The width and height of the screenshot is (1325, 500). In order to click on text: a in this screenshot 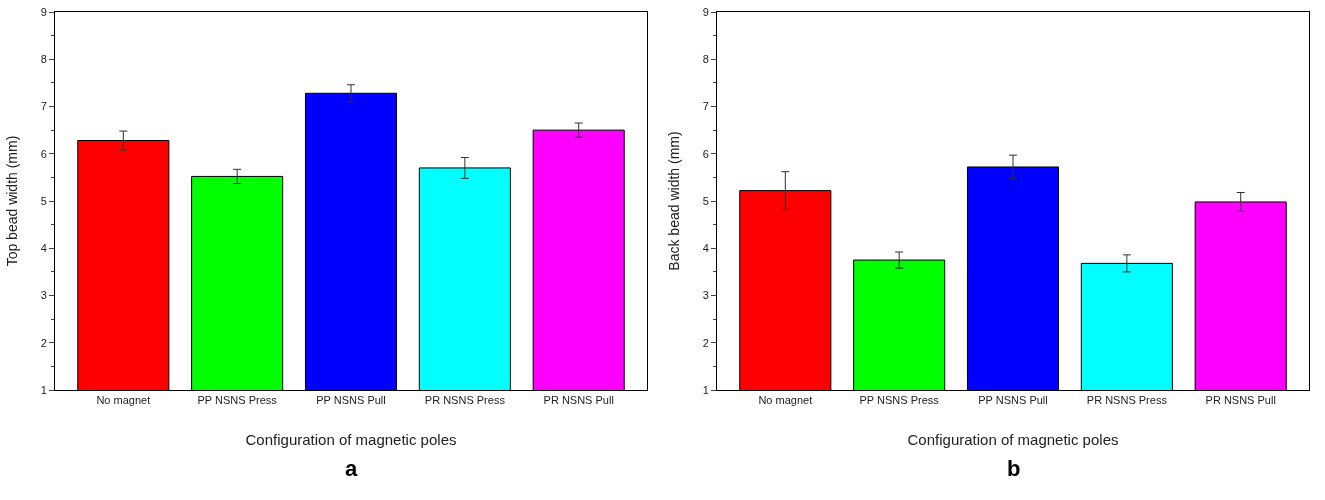, I will do `click(351, 468)`.